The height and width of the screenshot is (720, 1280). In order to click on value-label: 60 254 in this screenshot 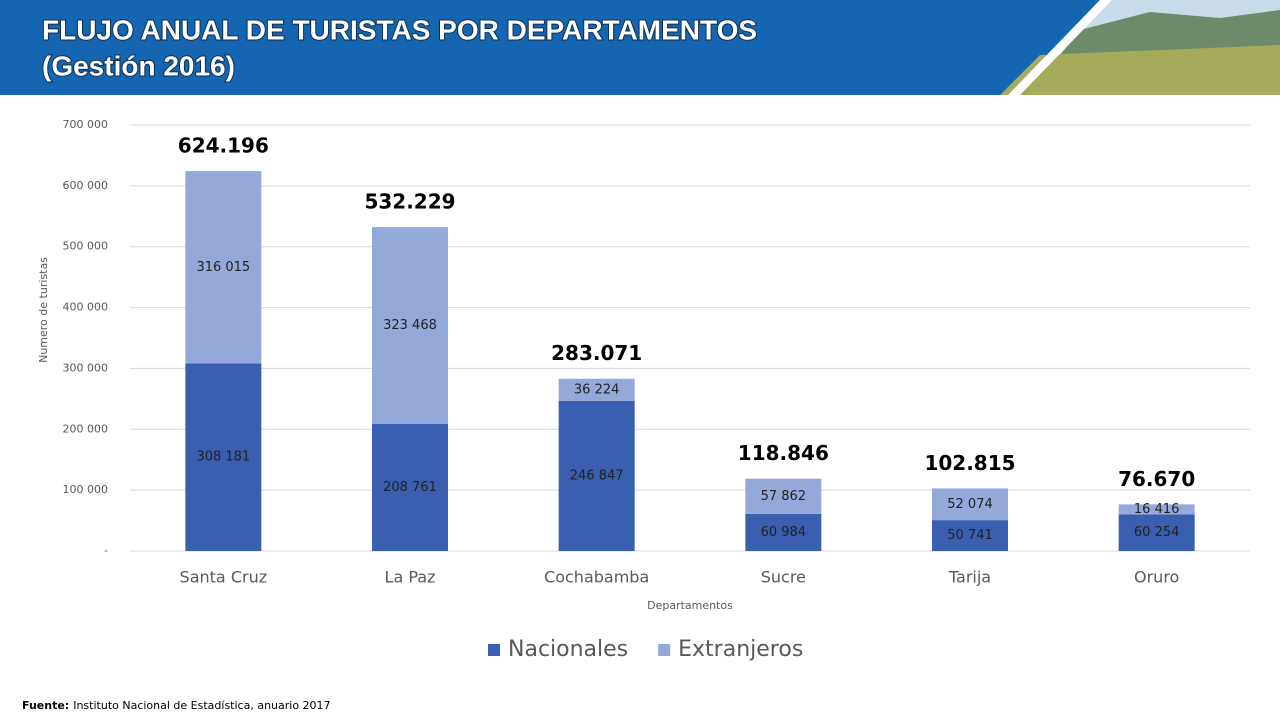, I will do `click(1157, 532)`.